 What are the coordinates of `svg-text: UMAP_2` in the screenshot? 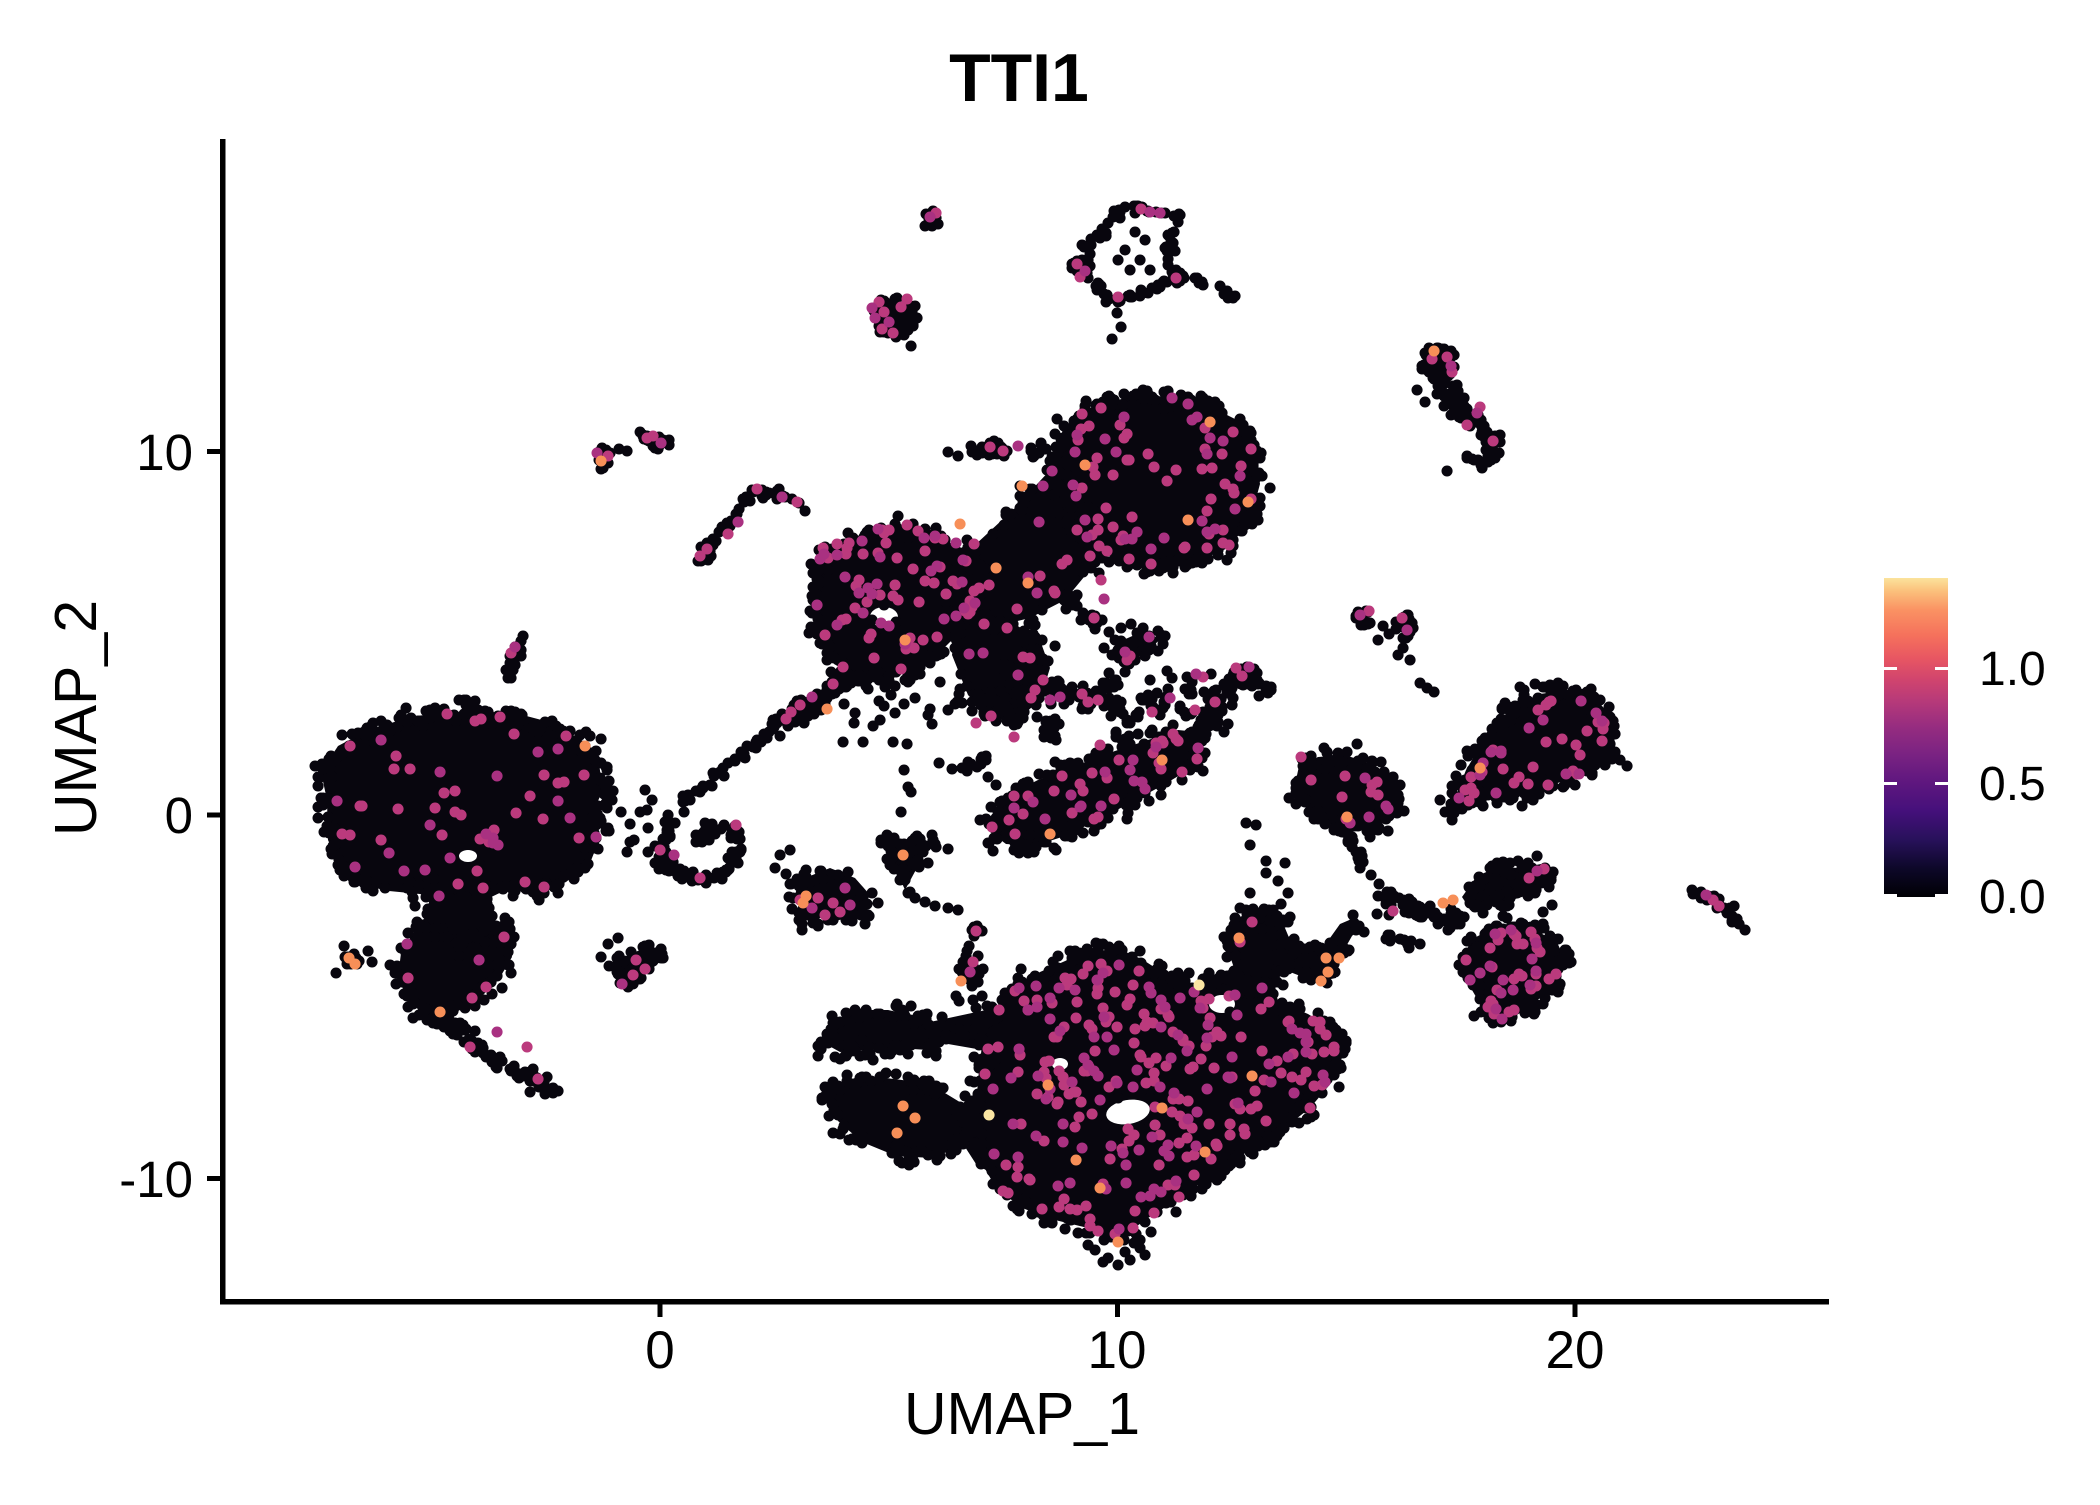 It's located at (76, 718).